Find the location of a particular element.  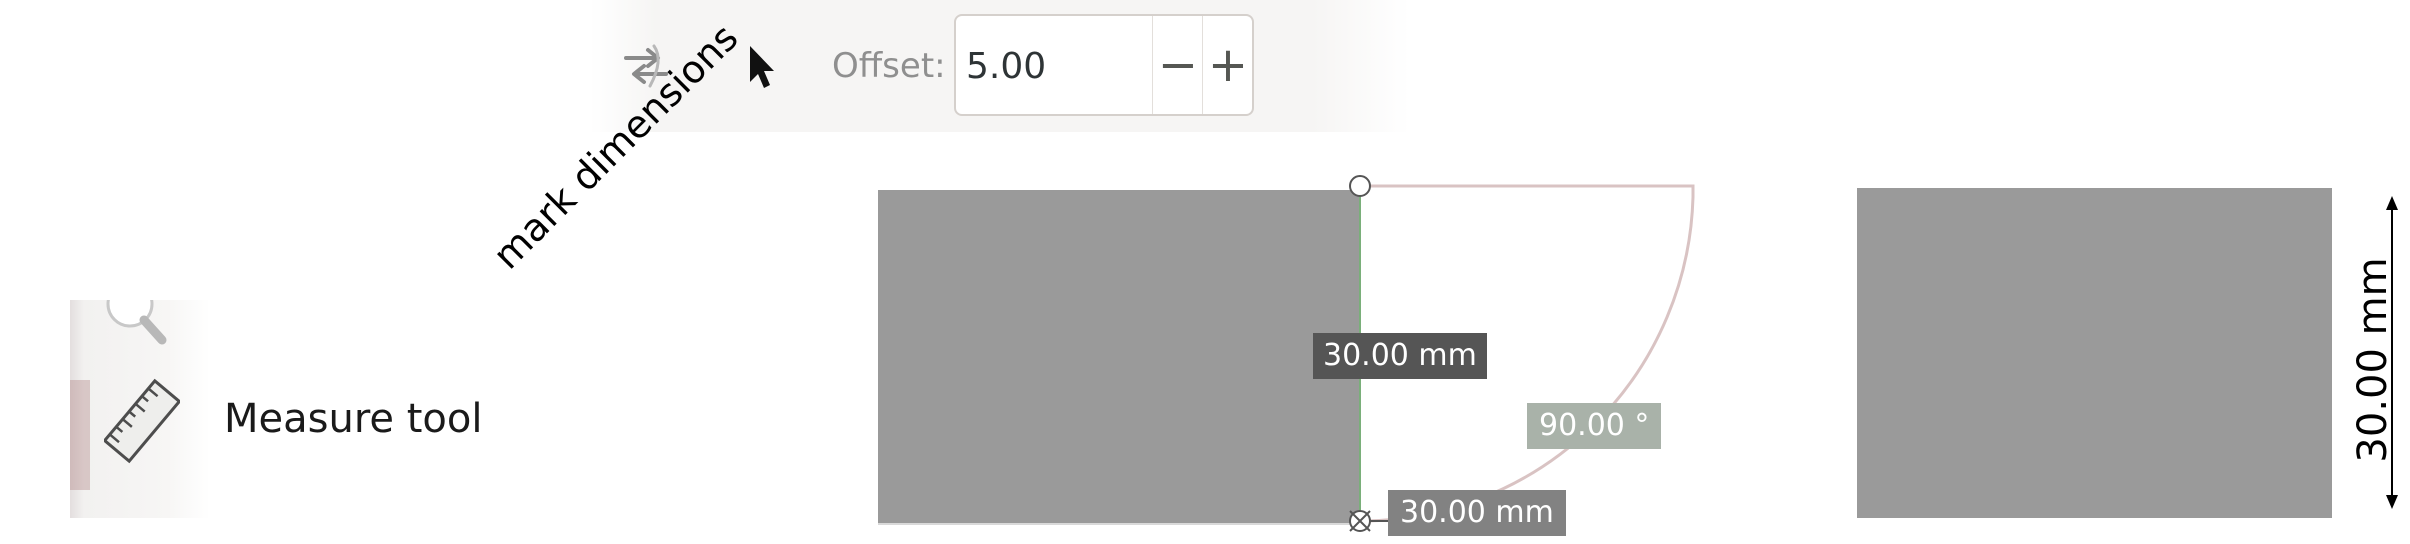

angle-dimension-label: 90.00 ° is located at coordinates (1594, 426).